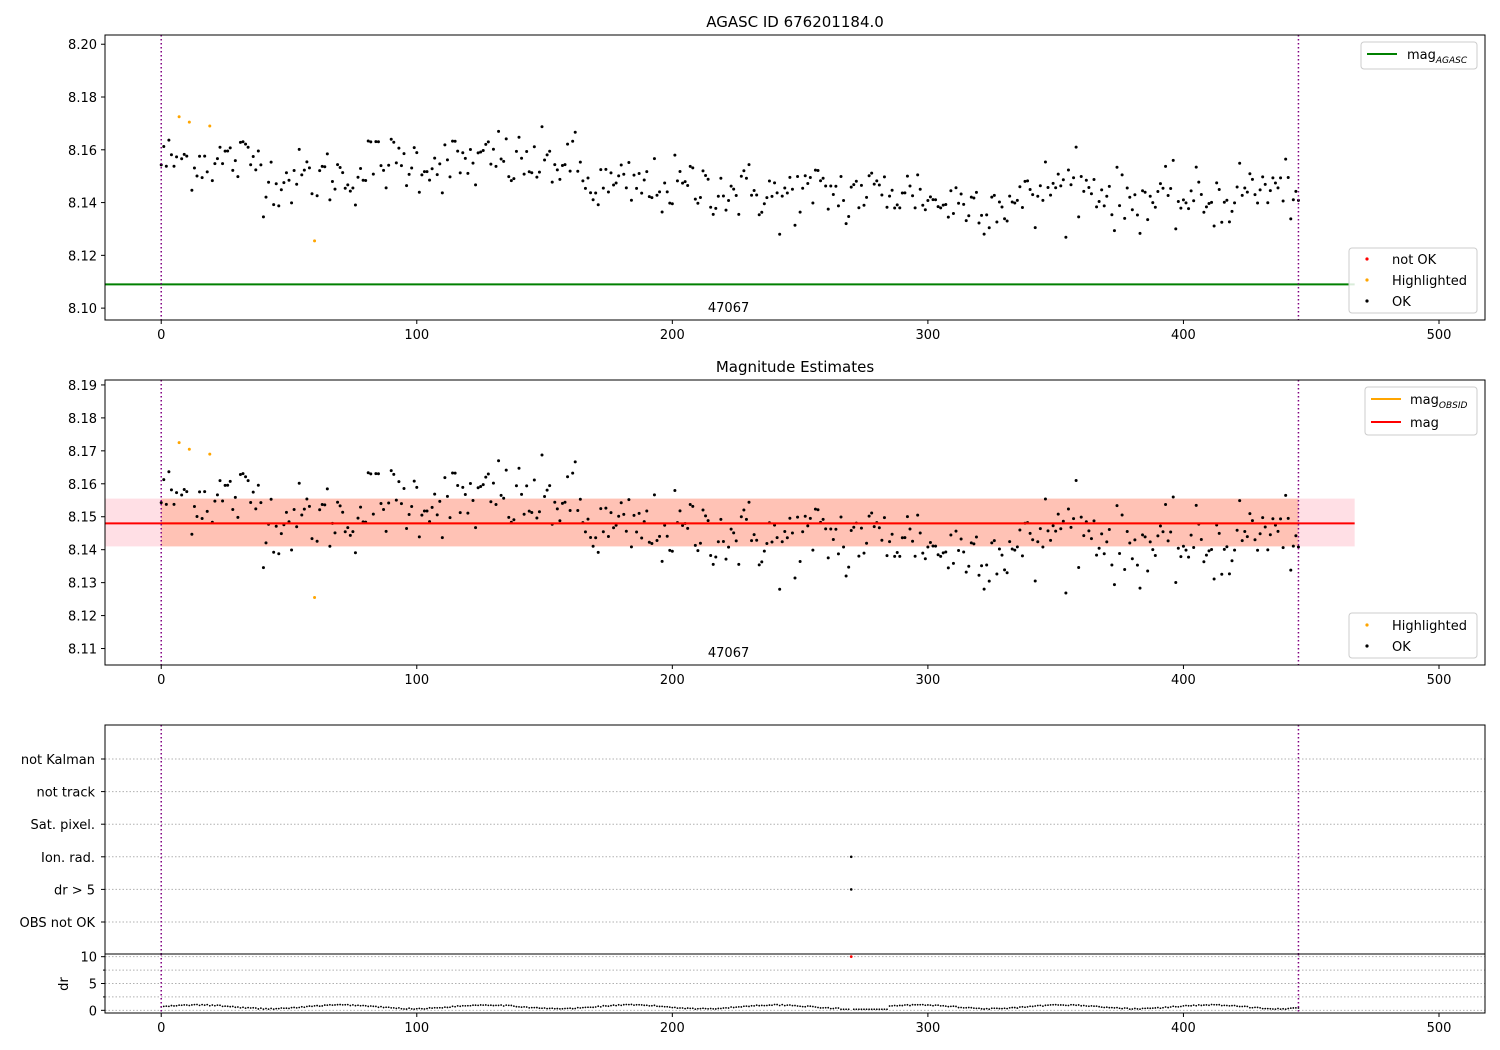 The width and height of the screenshot is (1500, 1050). I want to click on x-tick-label: 300, so click(927, 335).